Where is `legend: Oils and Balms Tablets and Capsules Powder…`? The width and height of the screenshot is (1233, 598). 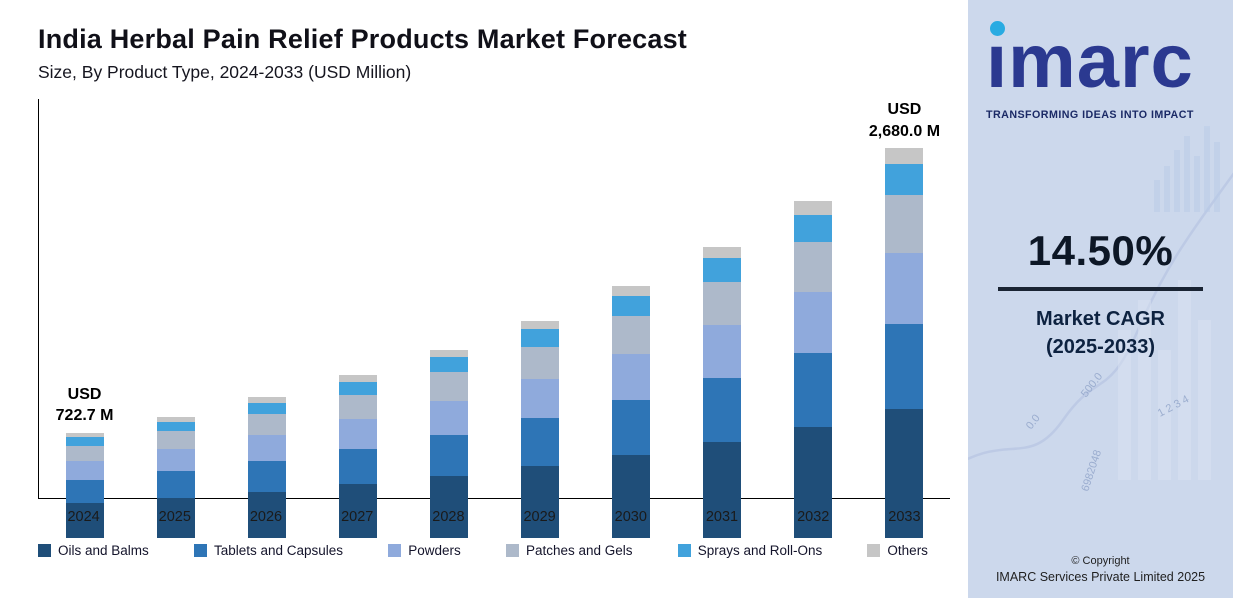
legend: Oils and Balms Tablets and Capsules Powder… is located at coordinates (494, 550).